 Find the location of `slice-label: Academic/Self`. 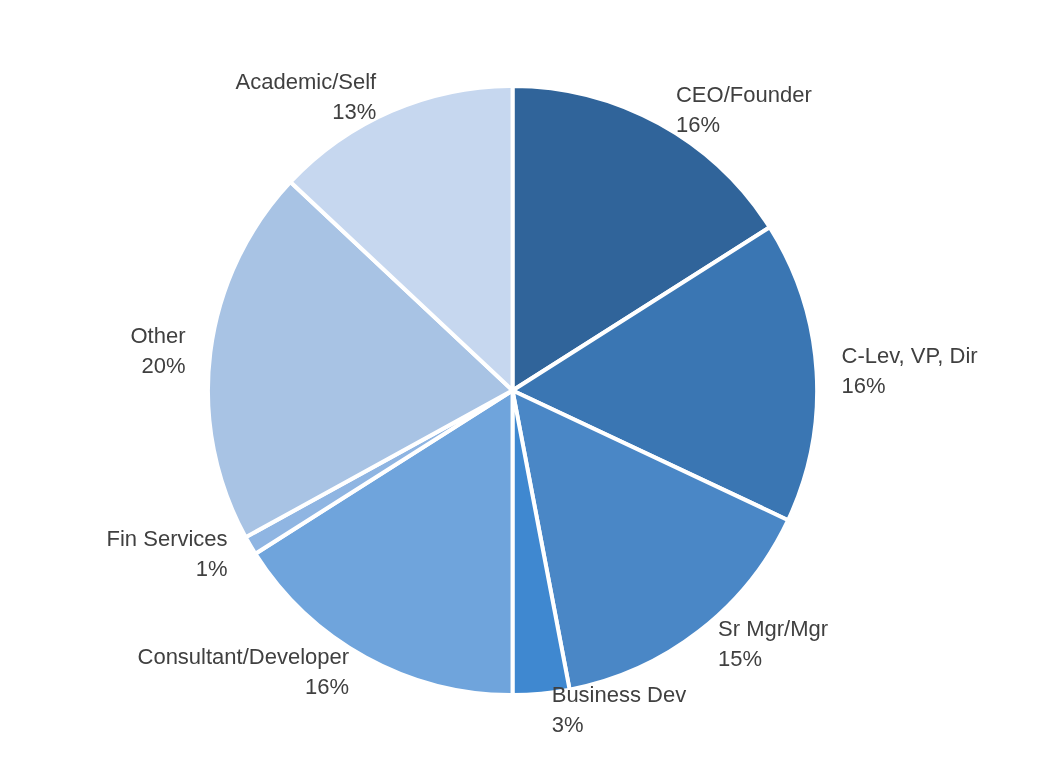

slice-label: Academic/Self is located at coordinates (306, 81).